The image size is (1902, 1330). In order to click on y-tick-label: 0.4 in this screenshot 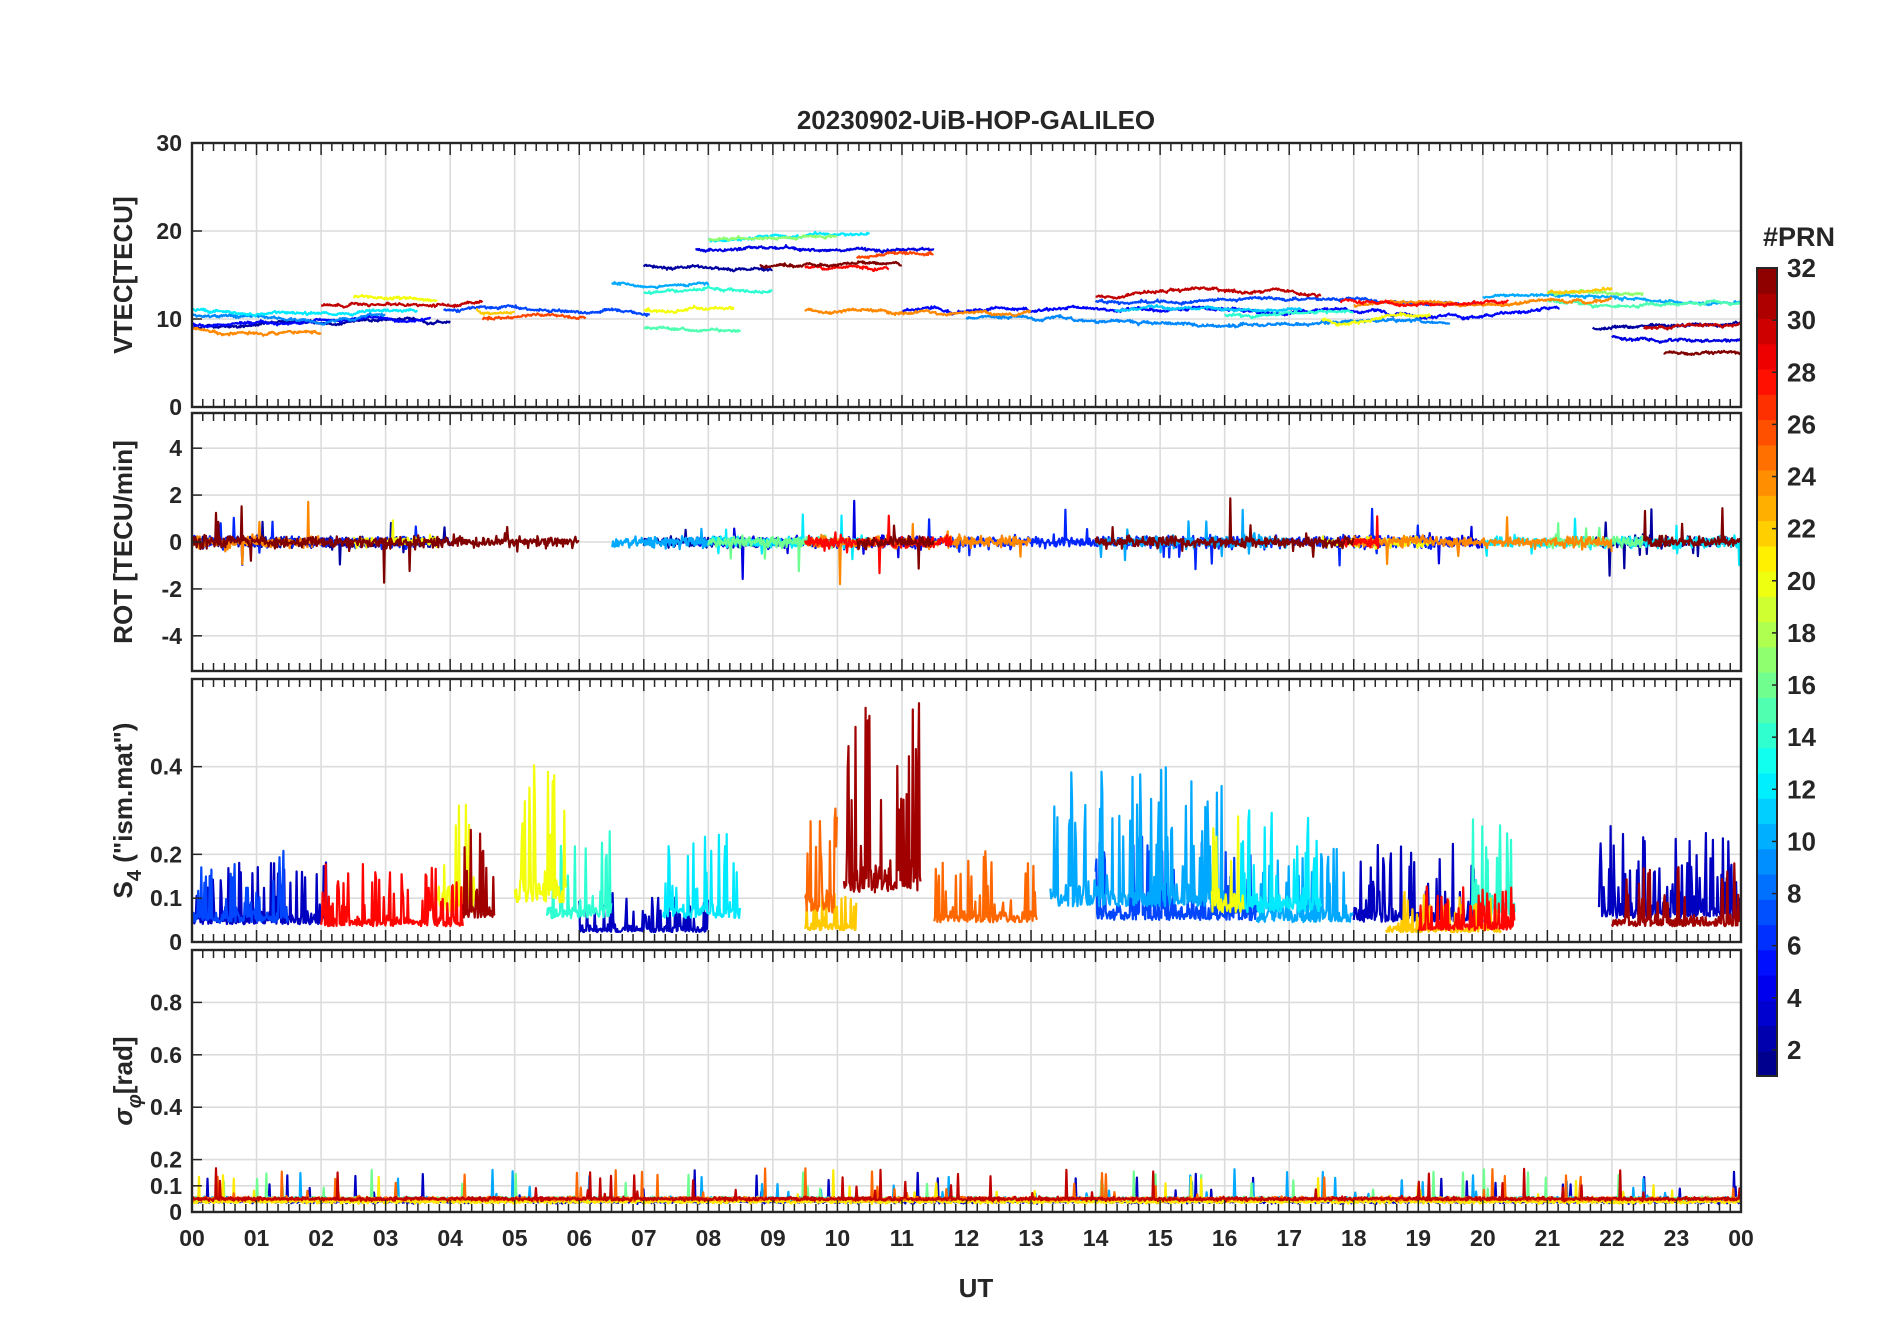, I will do `click(166, 767)`.